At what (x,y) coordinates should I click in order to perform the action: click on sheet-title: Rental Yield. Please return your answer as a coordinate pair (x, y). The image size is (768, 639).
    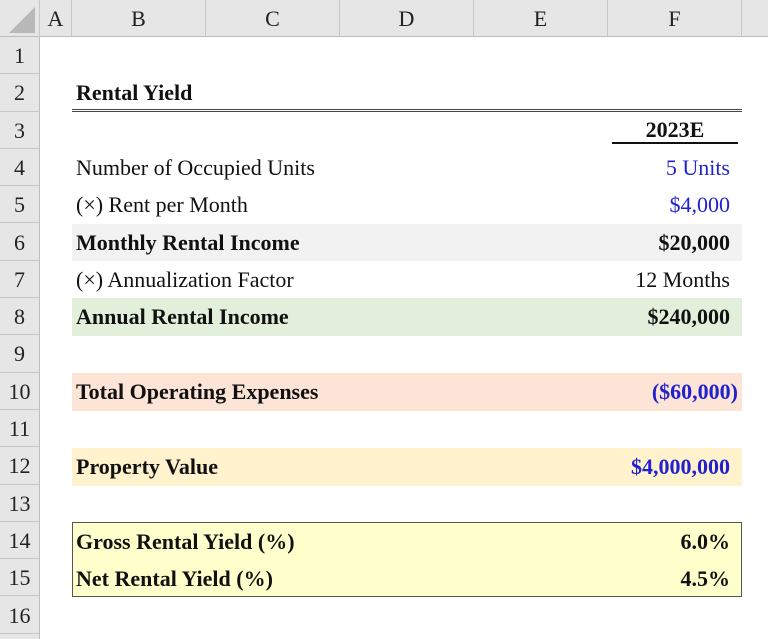
    Looking at the image, I should click on (134, 92).